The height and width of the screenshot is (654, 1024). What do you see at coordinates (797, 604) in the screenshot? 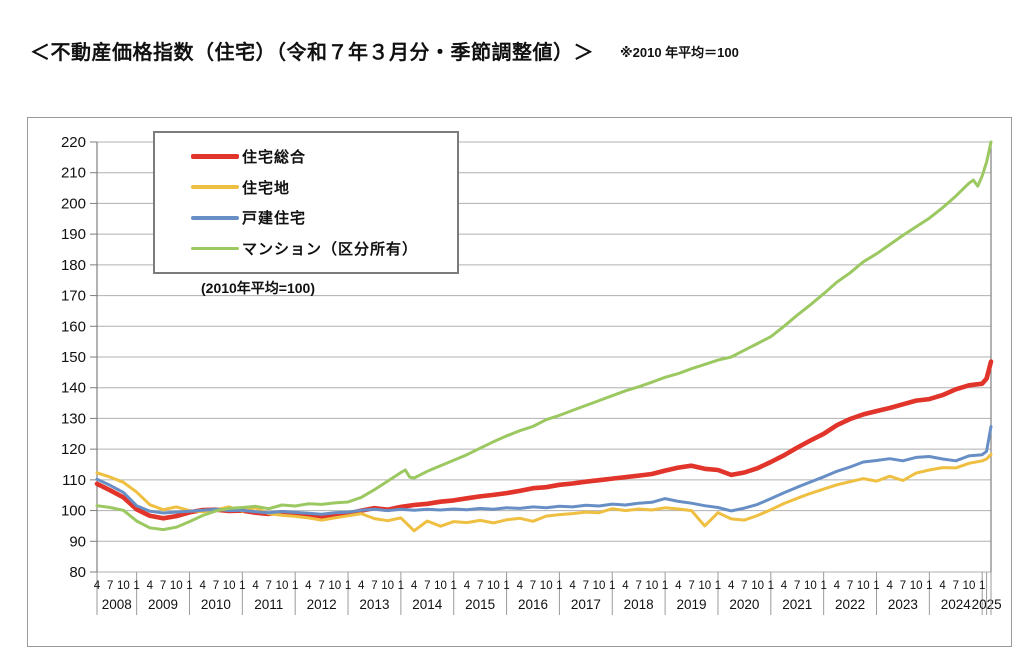
I see `year-label: 2021` at bounding box center [797, 604].